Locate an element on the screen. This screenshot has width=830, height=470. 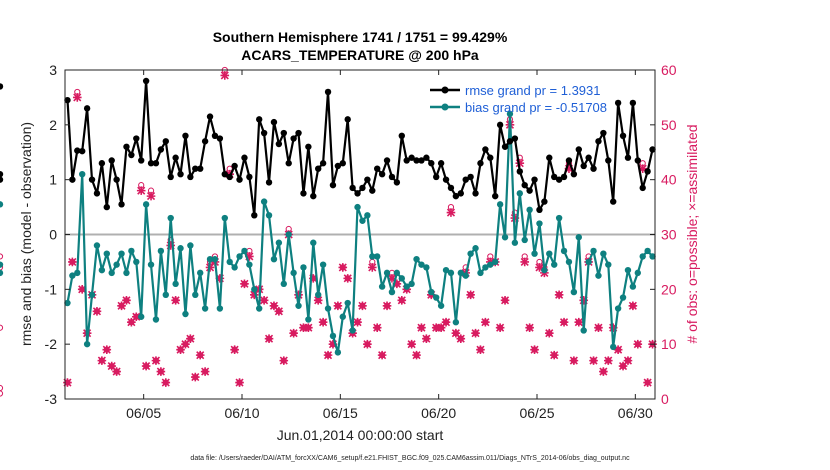
y-axis-label: rmse and bias (model - observation) is located at coordinates (26, 234).